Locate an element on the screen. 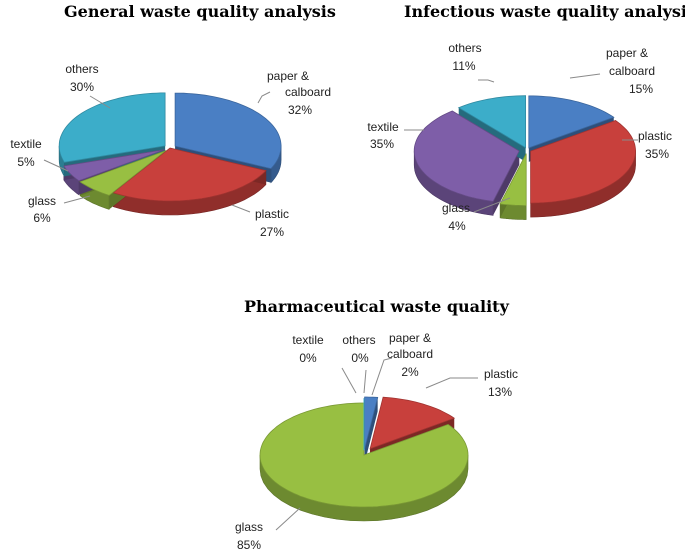 The width and height of the screenshot is (685, 556). value-plastic: 27% is located at coordinates (272, 232).